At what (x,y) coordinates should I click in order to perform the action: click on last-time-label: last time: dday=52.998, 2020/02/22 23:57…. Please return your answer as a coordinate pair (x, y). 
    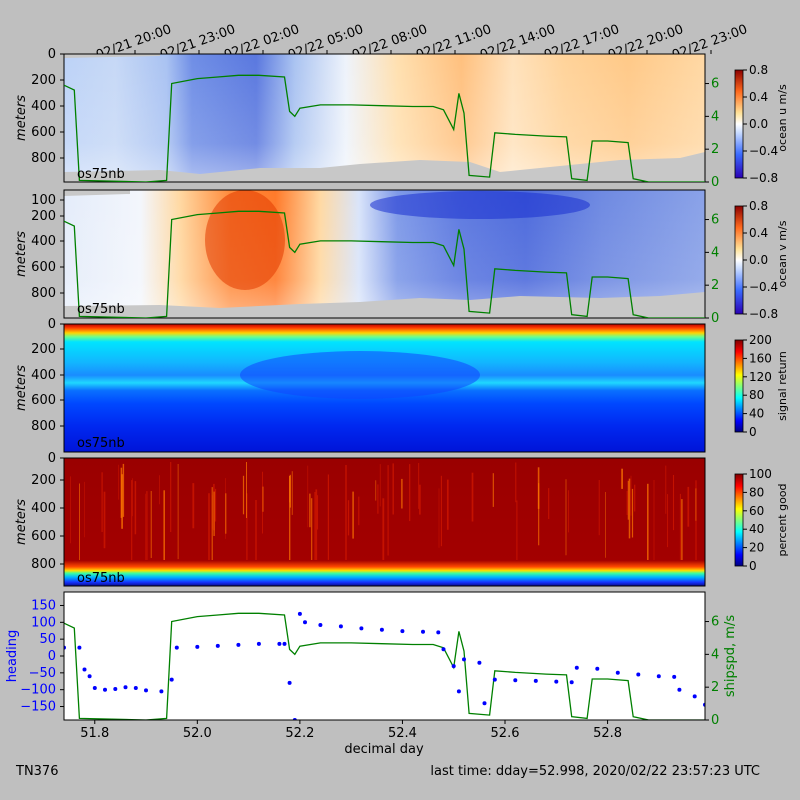
    Looking at the image, I should click on (595, 771).